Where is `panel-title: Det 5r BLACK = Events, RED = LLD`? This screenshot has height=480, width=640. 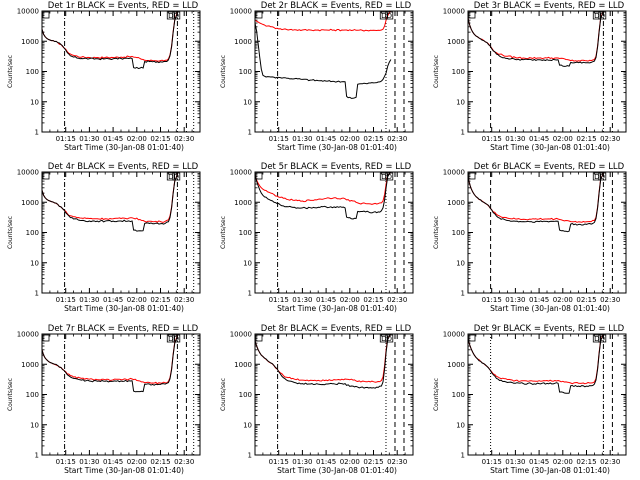 panel-title: Det 5r BLACK = Events, RED = LLD is located at coordinates (336, 167).